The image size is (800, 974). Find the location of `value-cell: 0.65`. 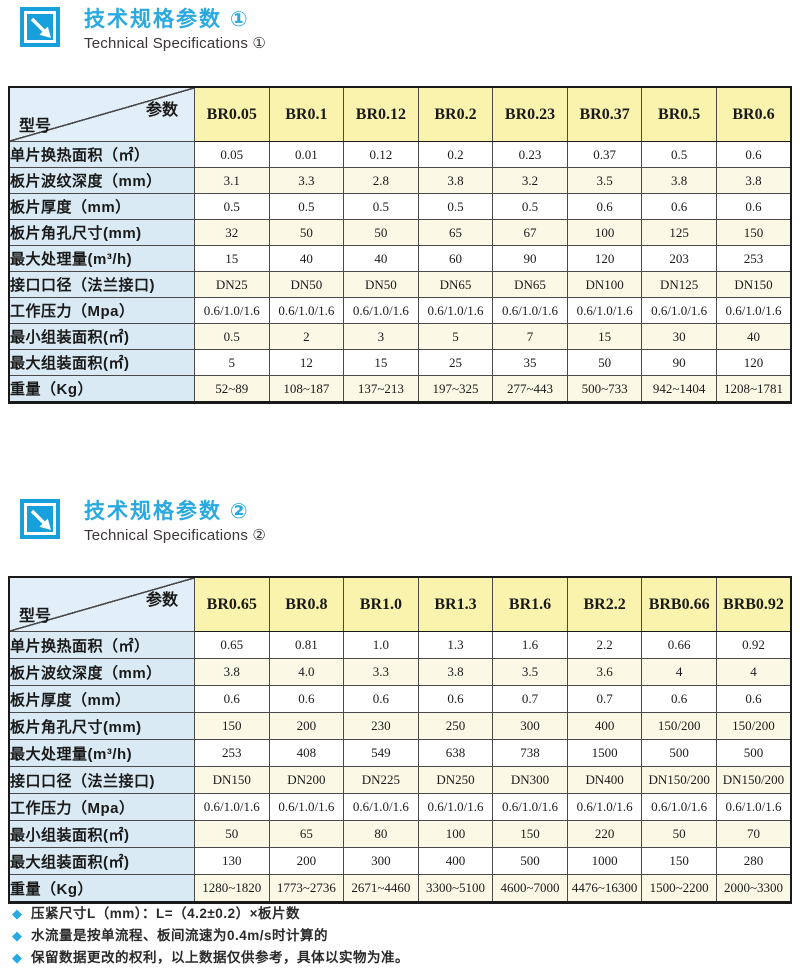

value-cell: 0.65 is located at coordinates (232, 645).